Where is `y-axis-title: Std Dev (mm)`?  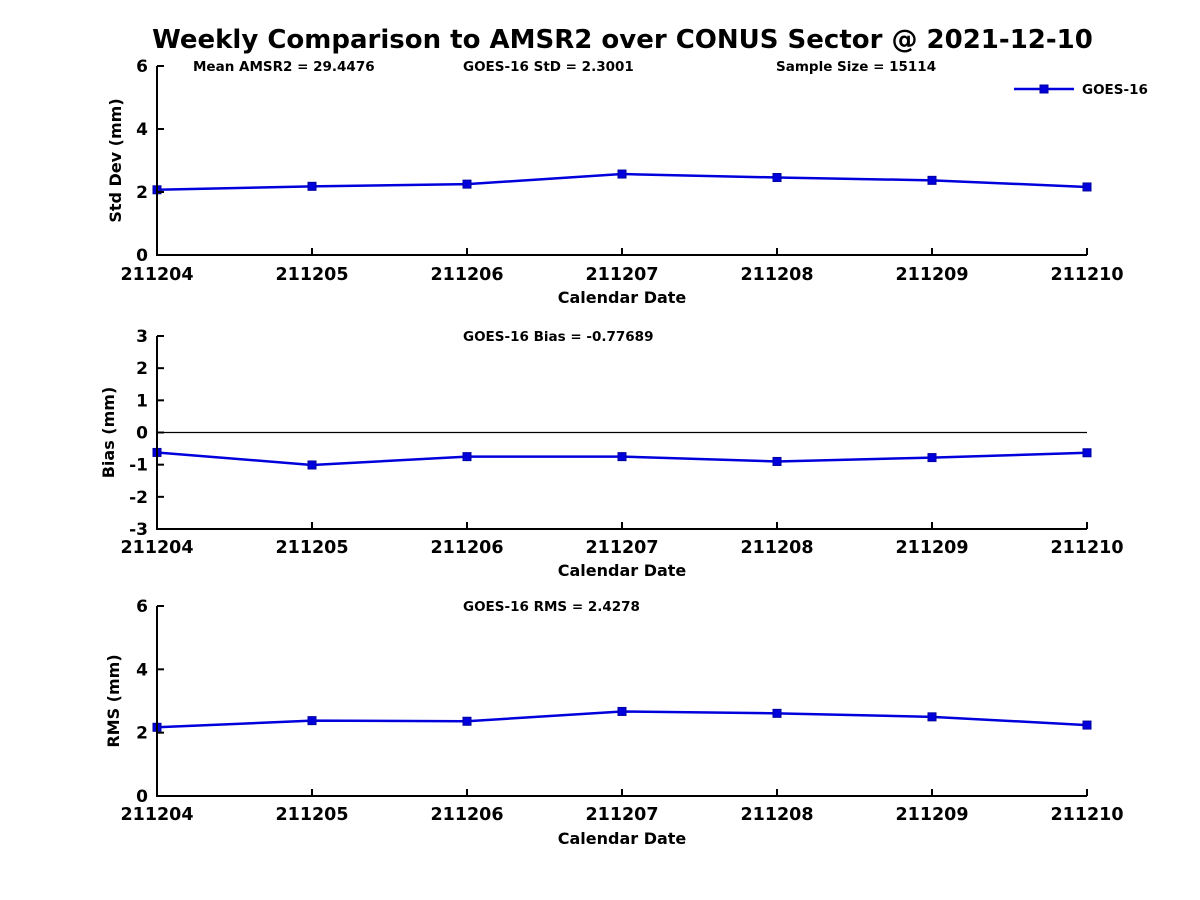
y-axis-title: Std Dev (mm) is located at coordinates (115, 160).